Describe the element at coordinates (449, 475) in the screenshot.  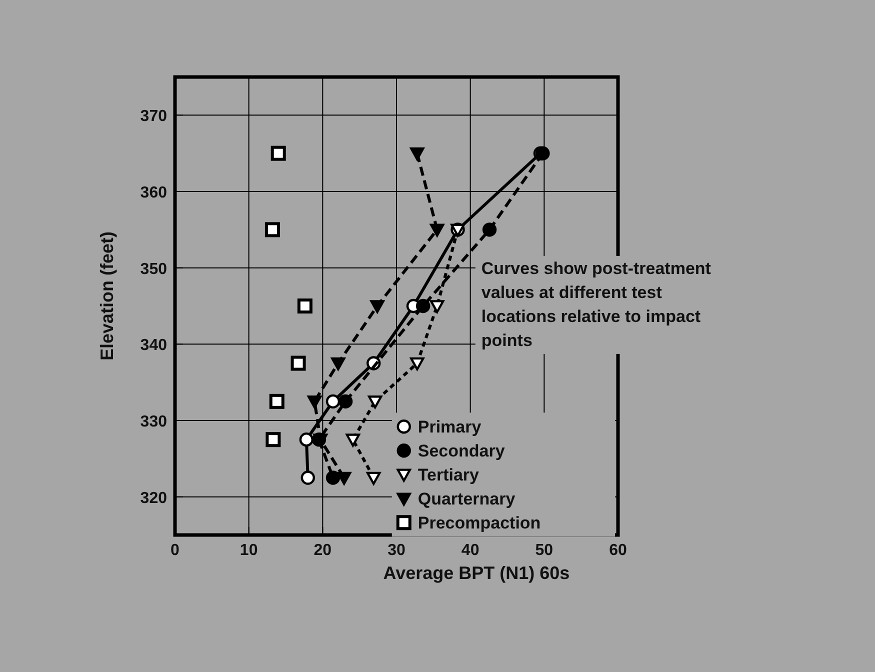
I see `legend-label: Tertiary` at that location.